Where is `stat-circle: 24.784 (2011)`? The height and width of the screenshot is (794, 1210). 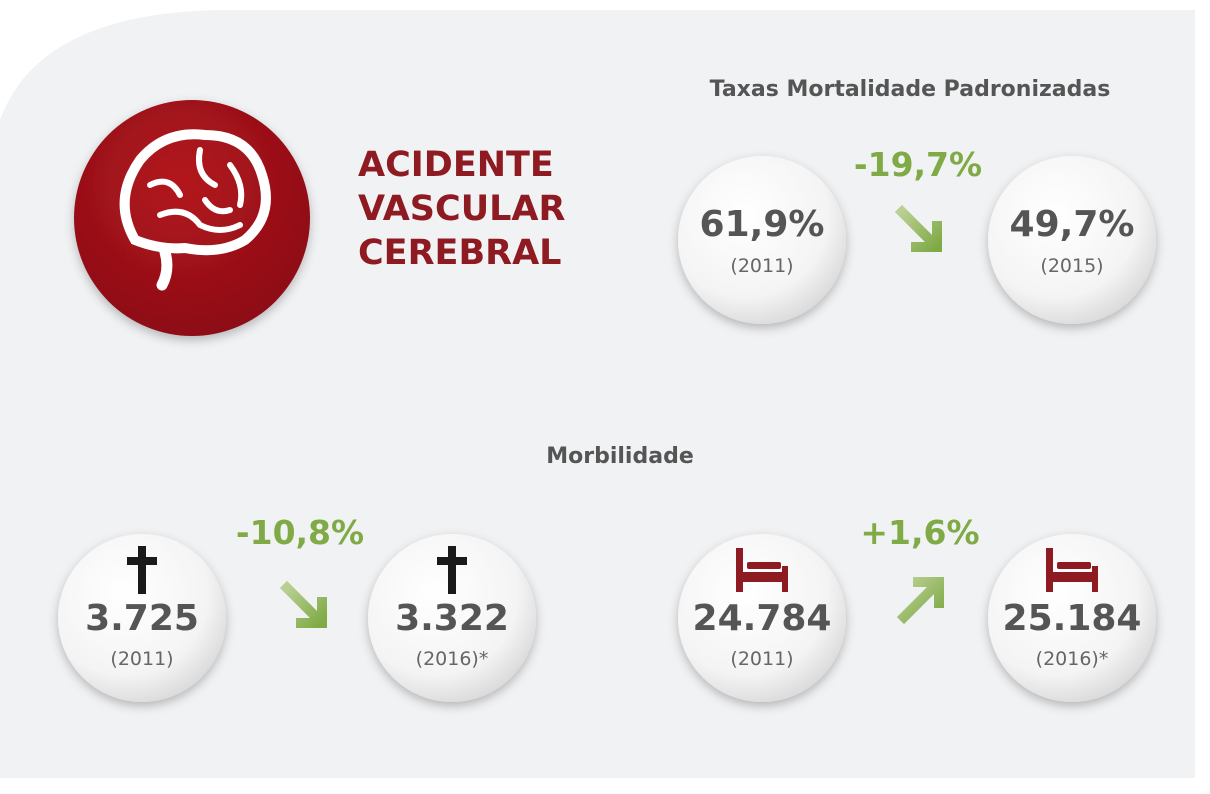 stat-circle: 24.784 (2011) is located at coordinates (762, 618).